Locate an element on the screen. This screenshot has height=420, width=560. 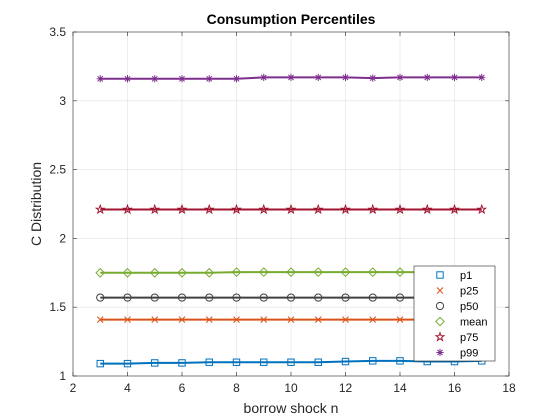
x-tick-label: 8 is located at coordinates (236, 388).